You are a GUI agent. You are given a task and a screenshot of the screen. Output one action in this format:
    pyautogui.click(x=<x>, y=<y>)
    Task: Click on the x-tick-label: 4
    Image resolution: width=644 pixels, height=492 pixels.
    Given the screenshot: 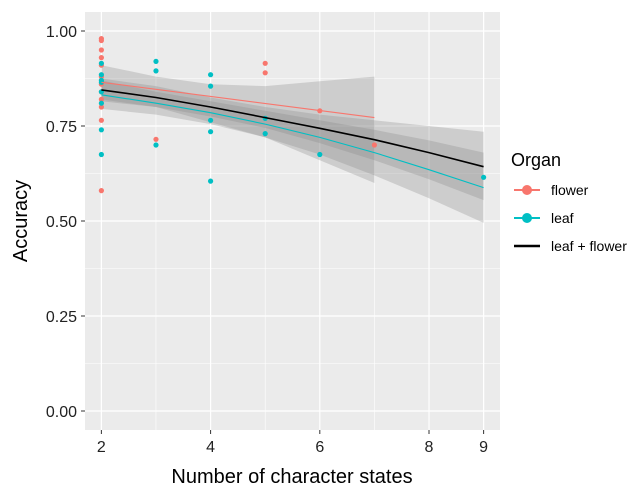 What is the action you would take?
    pyautogui.click(x=210, y=447)
    